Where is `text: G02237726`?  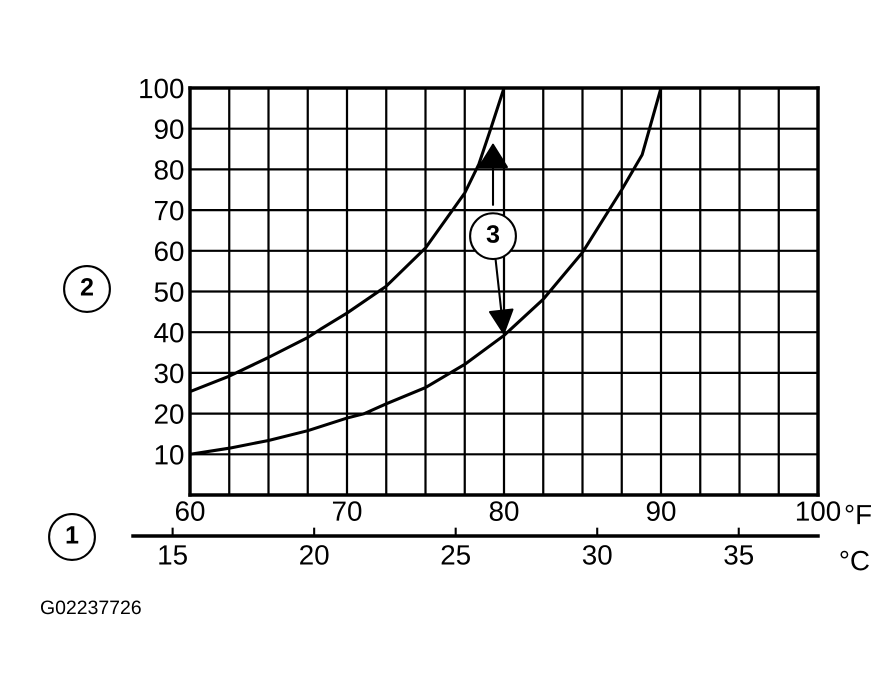
text: G02237726 is located at coordinates (90, 607).